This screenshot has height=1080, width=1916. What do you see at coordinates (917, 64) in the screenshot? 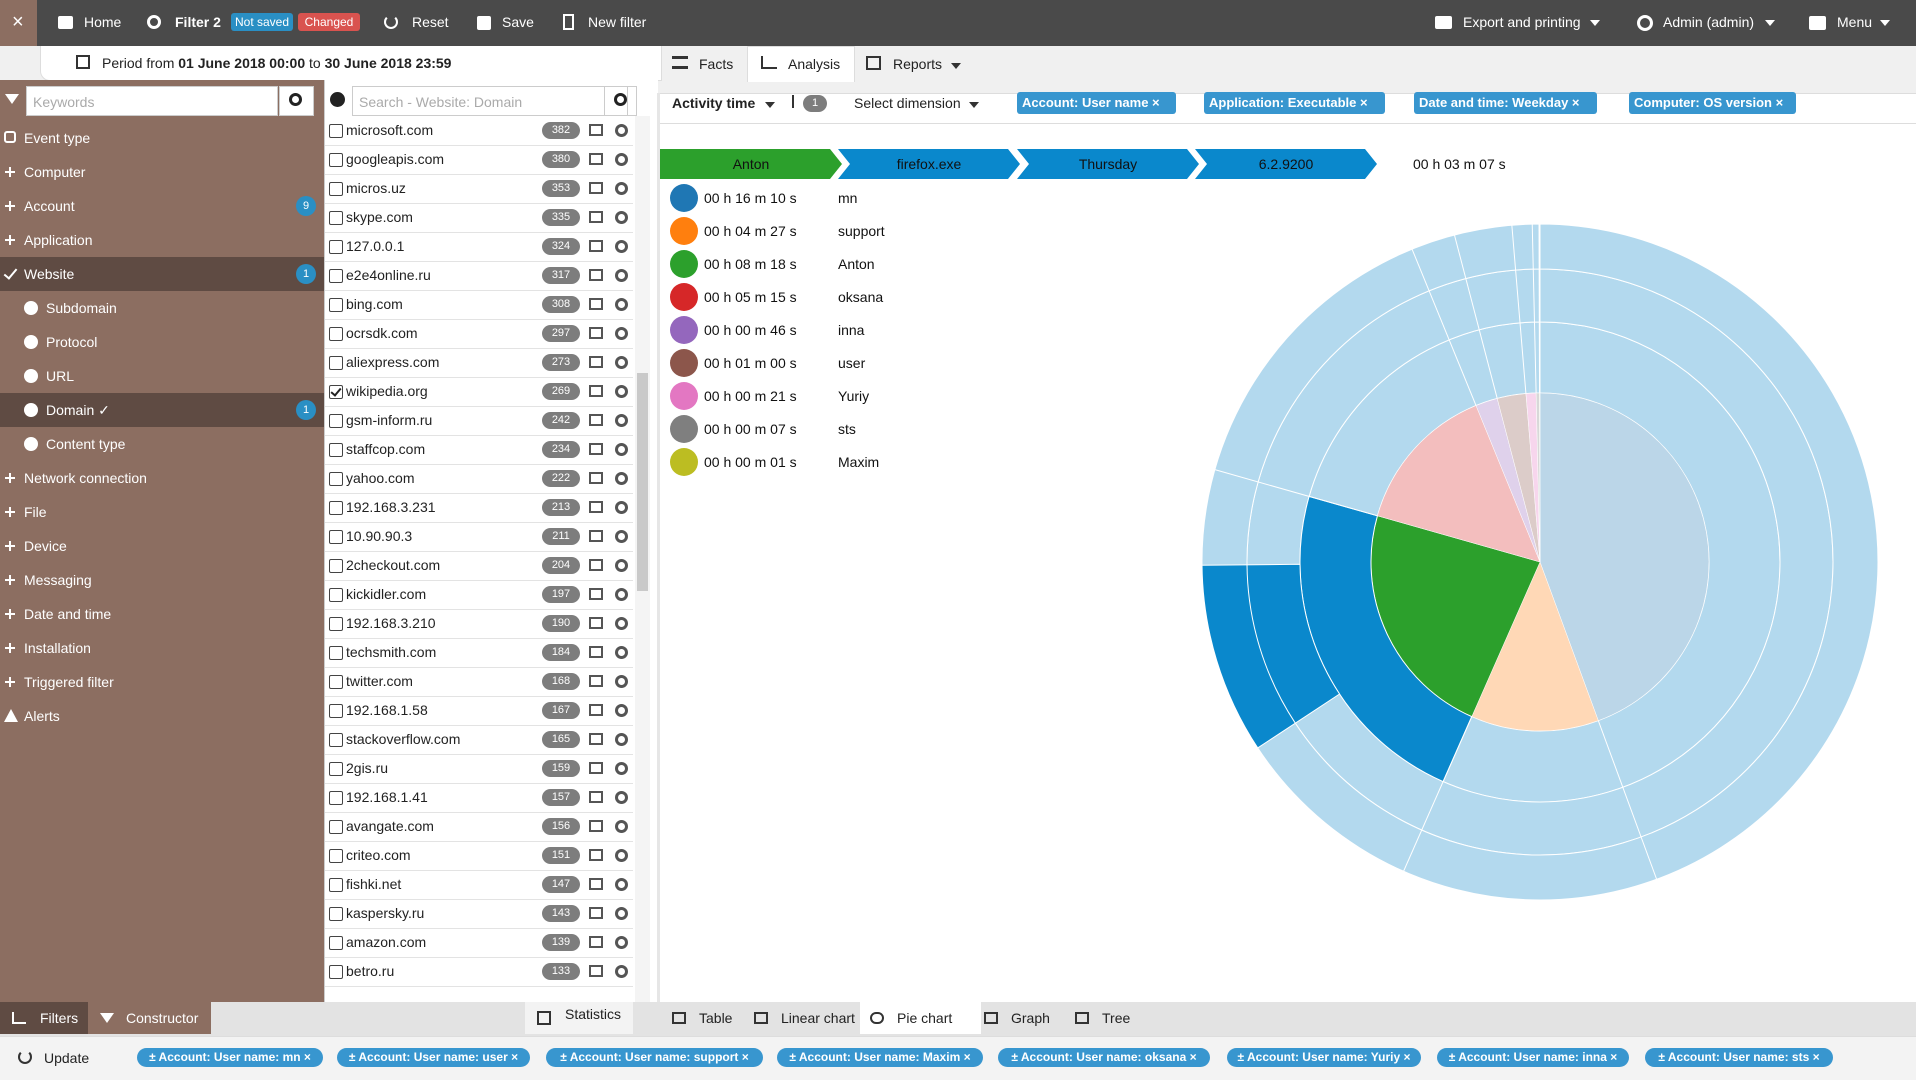
I see `tab: Reports` at bounding box center [917, 64].